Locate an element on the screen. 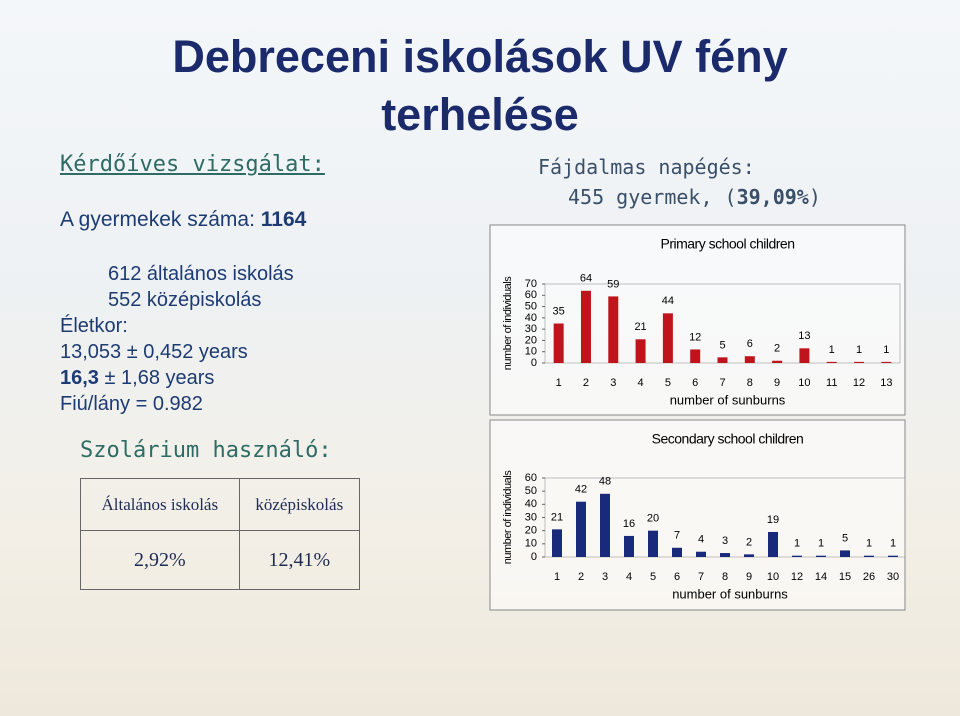  y-axis-label: number of individuals is located at coordinates (508, 323).